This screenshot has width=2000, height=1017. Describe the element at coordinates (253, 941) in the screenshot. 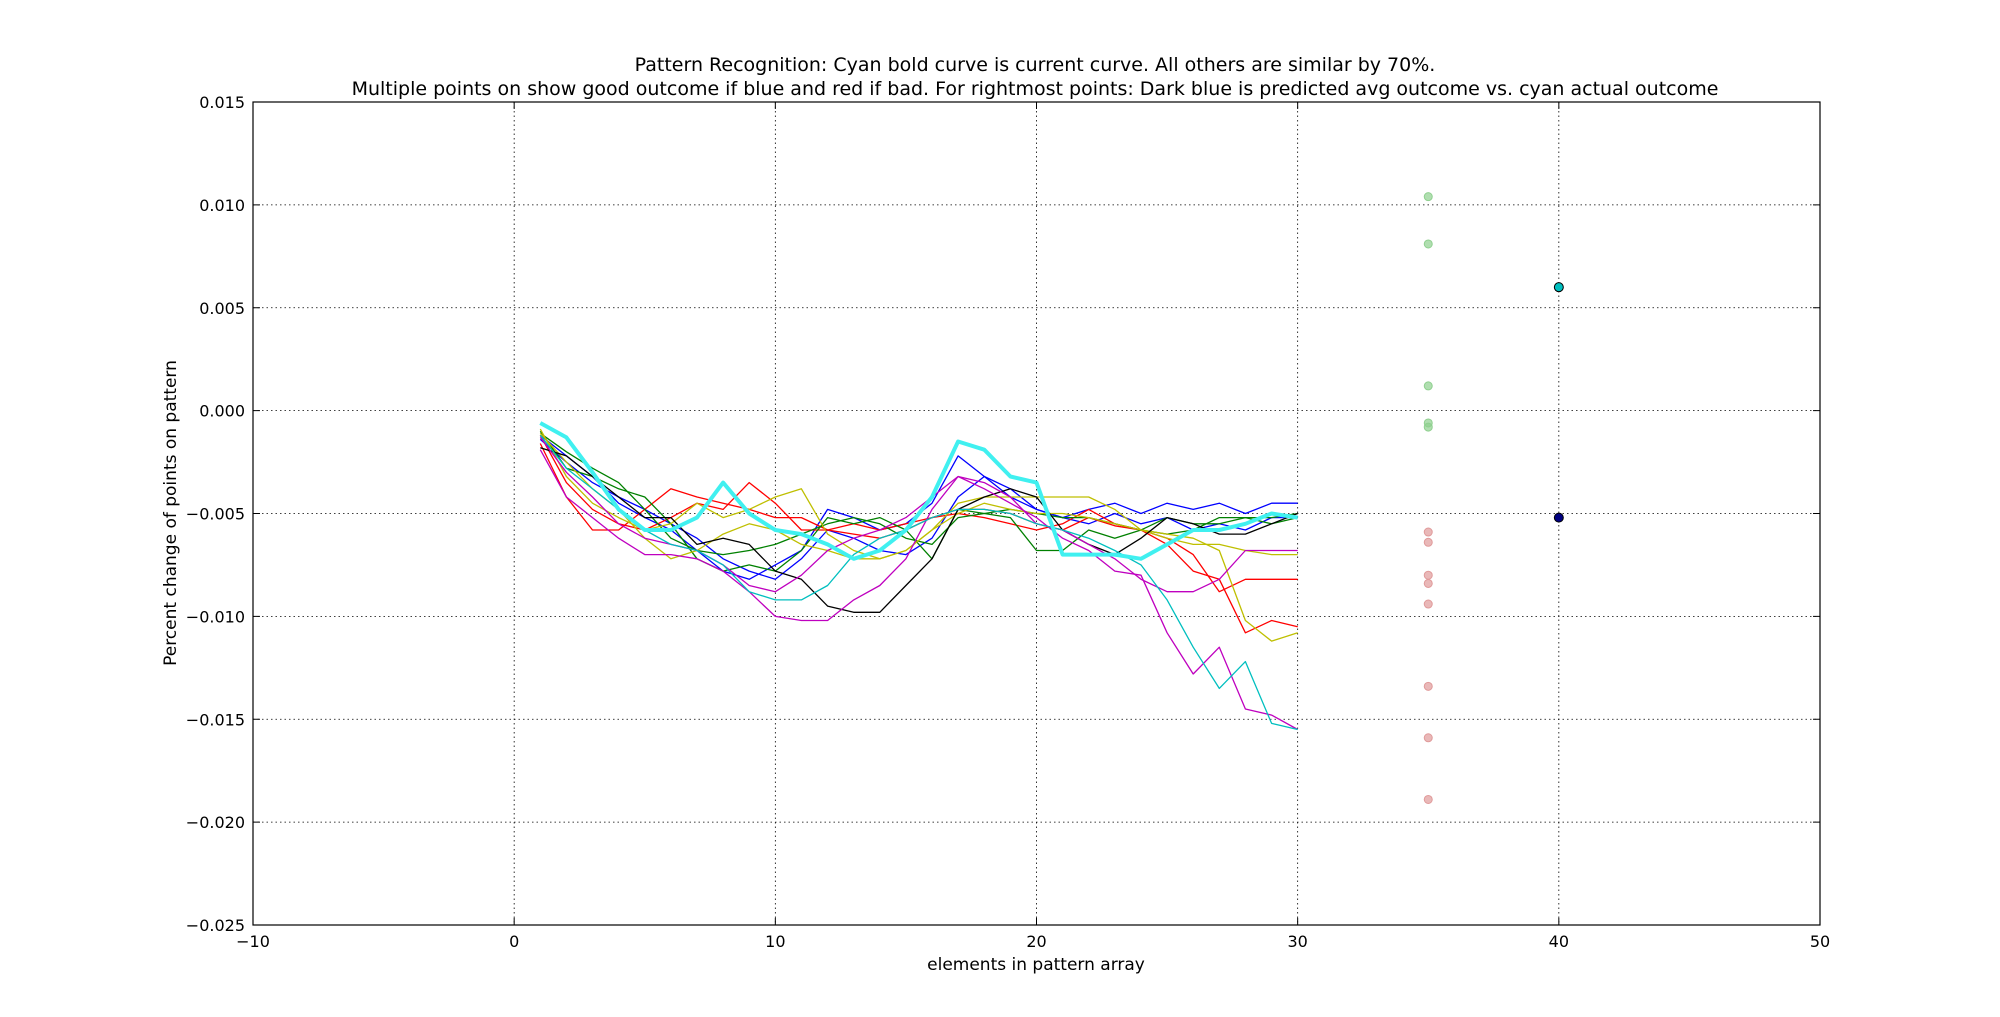

I see `x-tick-label: −10` at that location.